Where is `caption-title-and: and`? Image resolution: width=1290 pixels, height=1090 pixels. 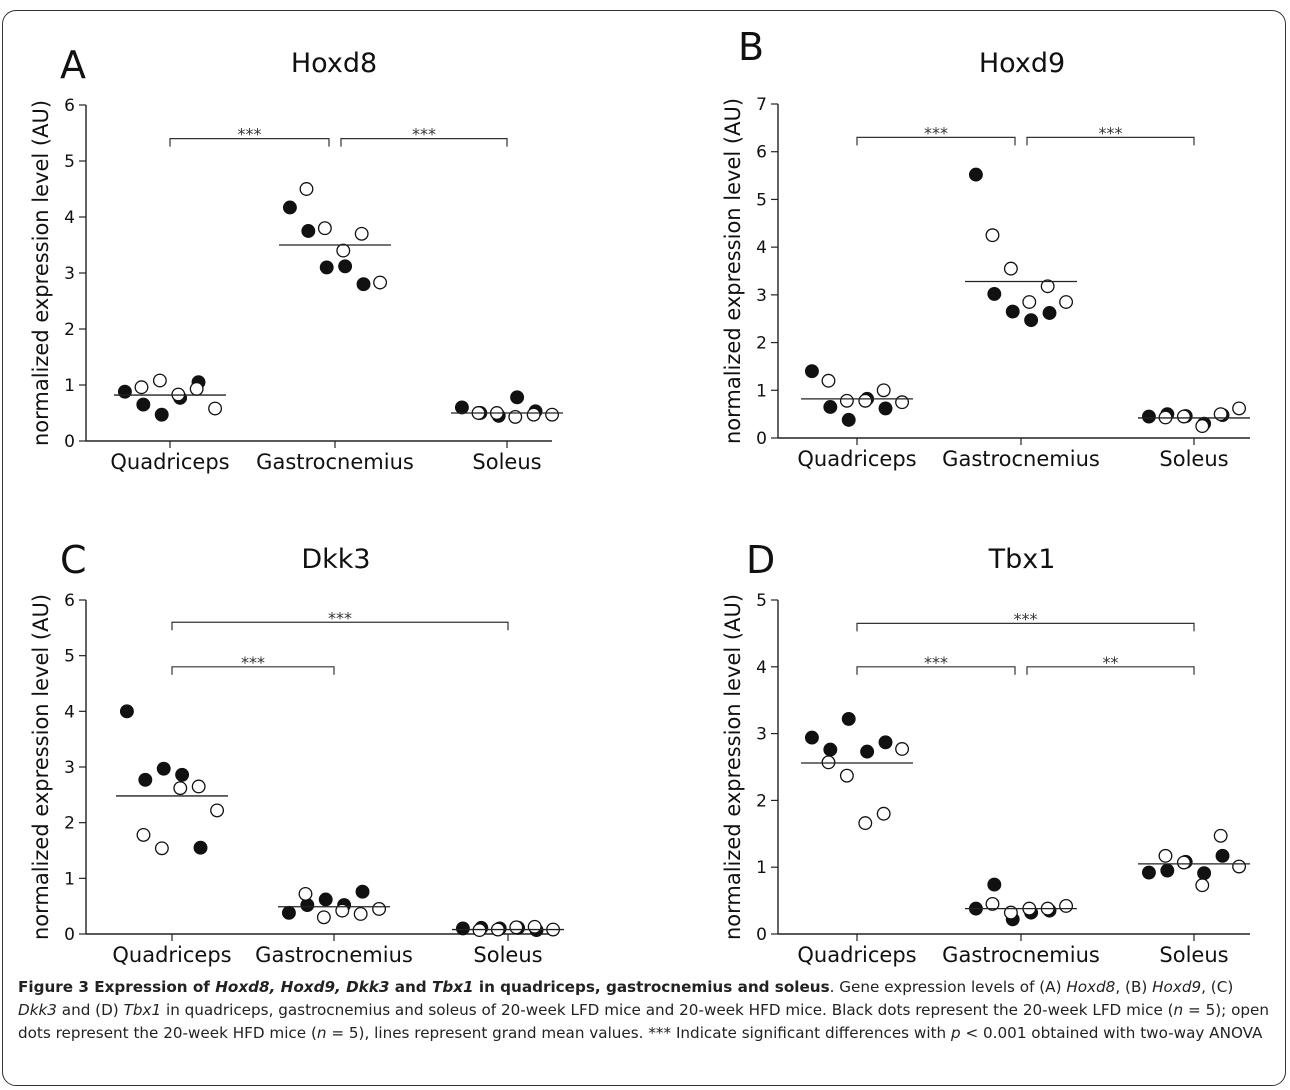 caption-title-and: and is located at coordinates (410, 987).